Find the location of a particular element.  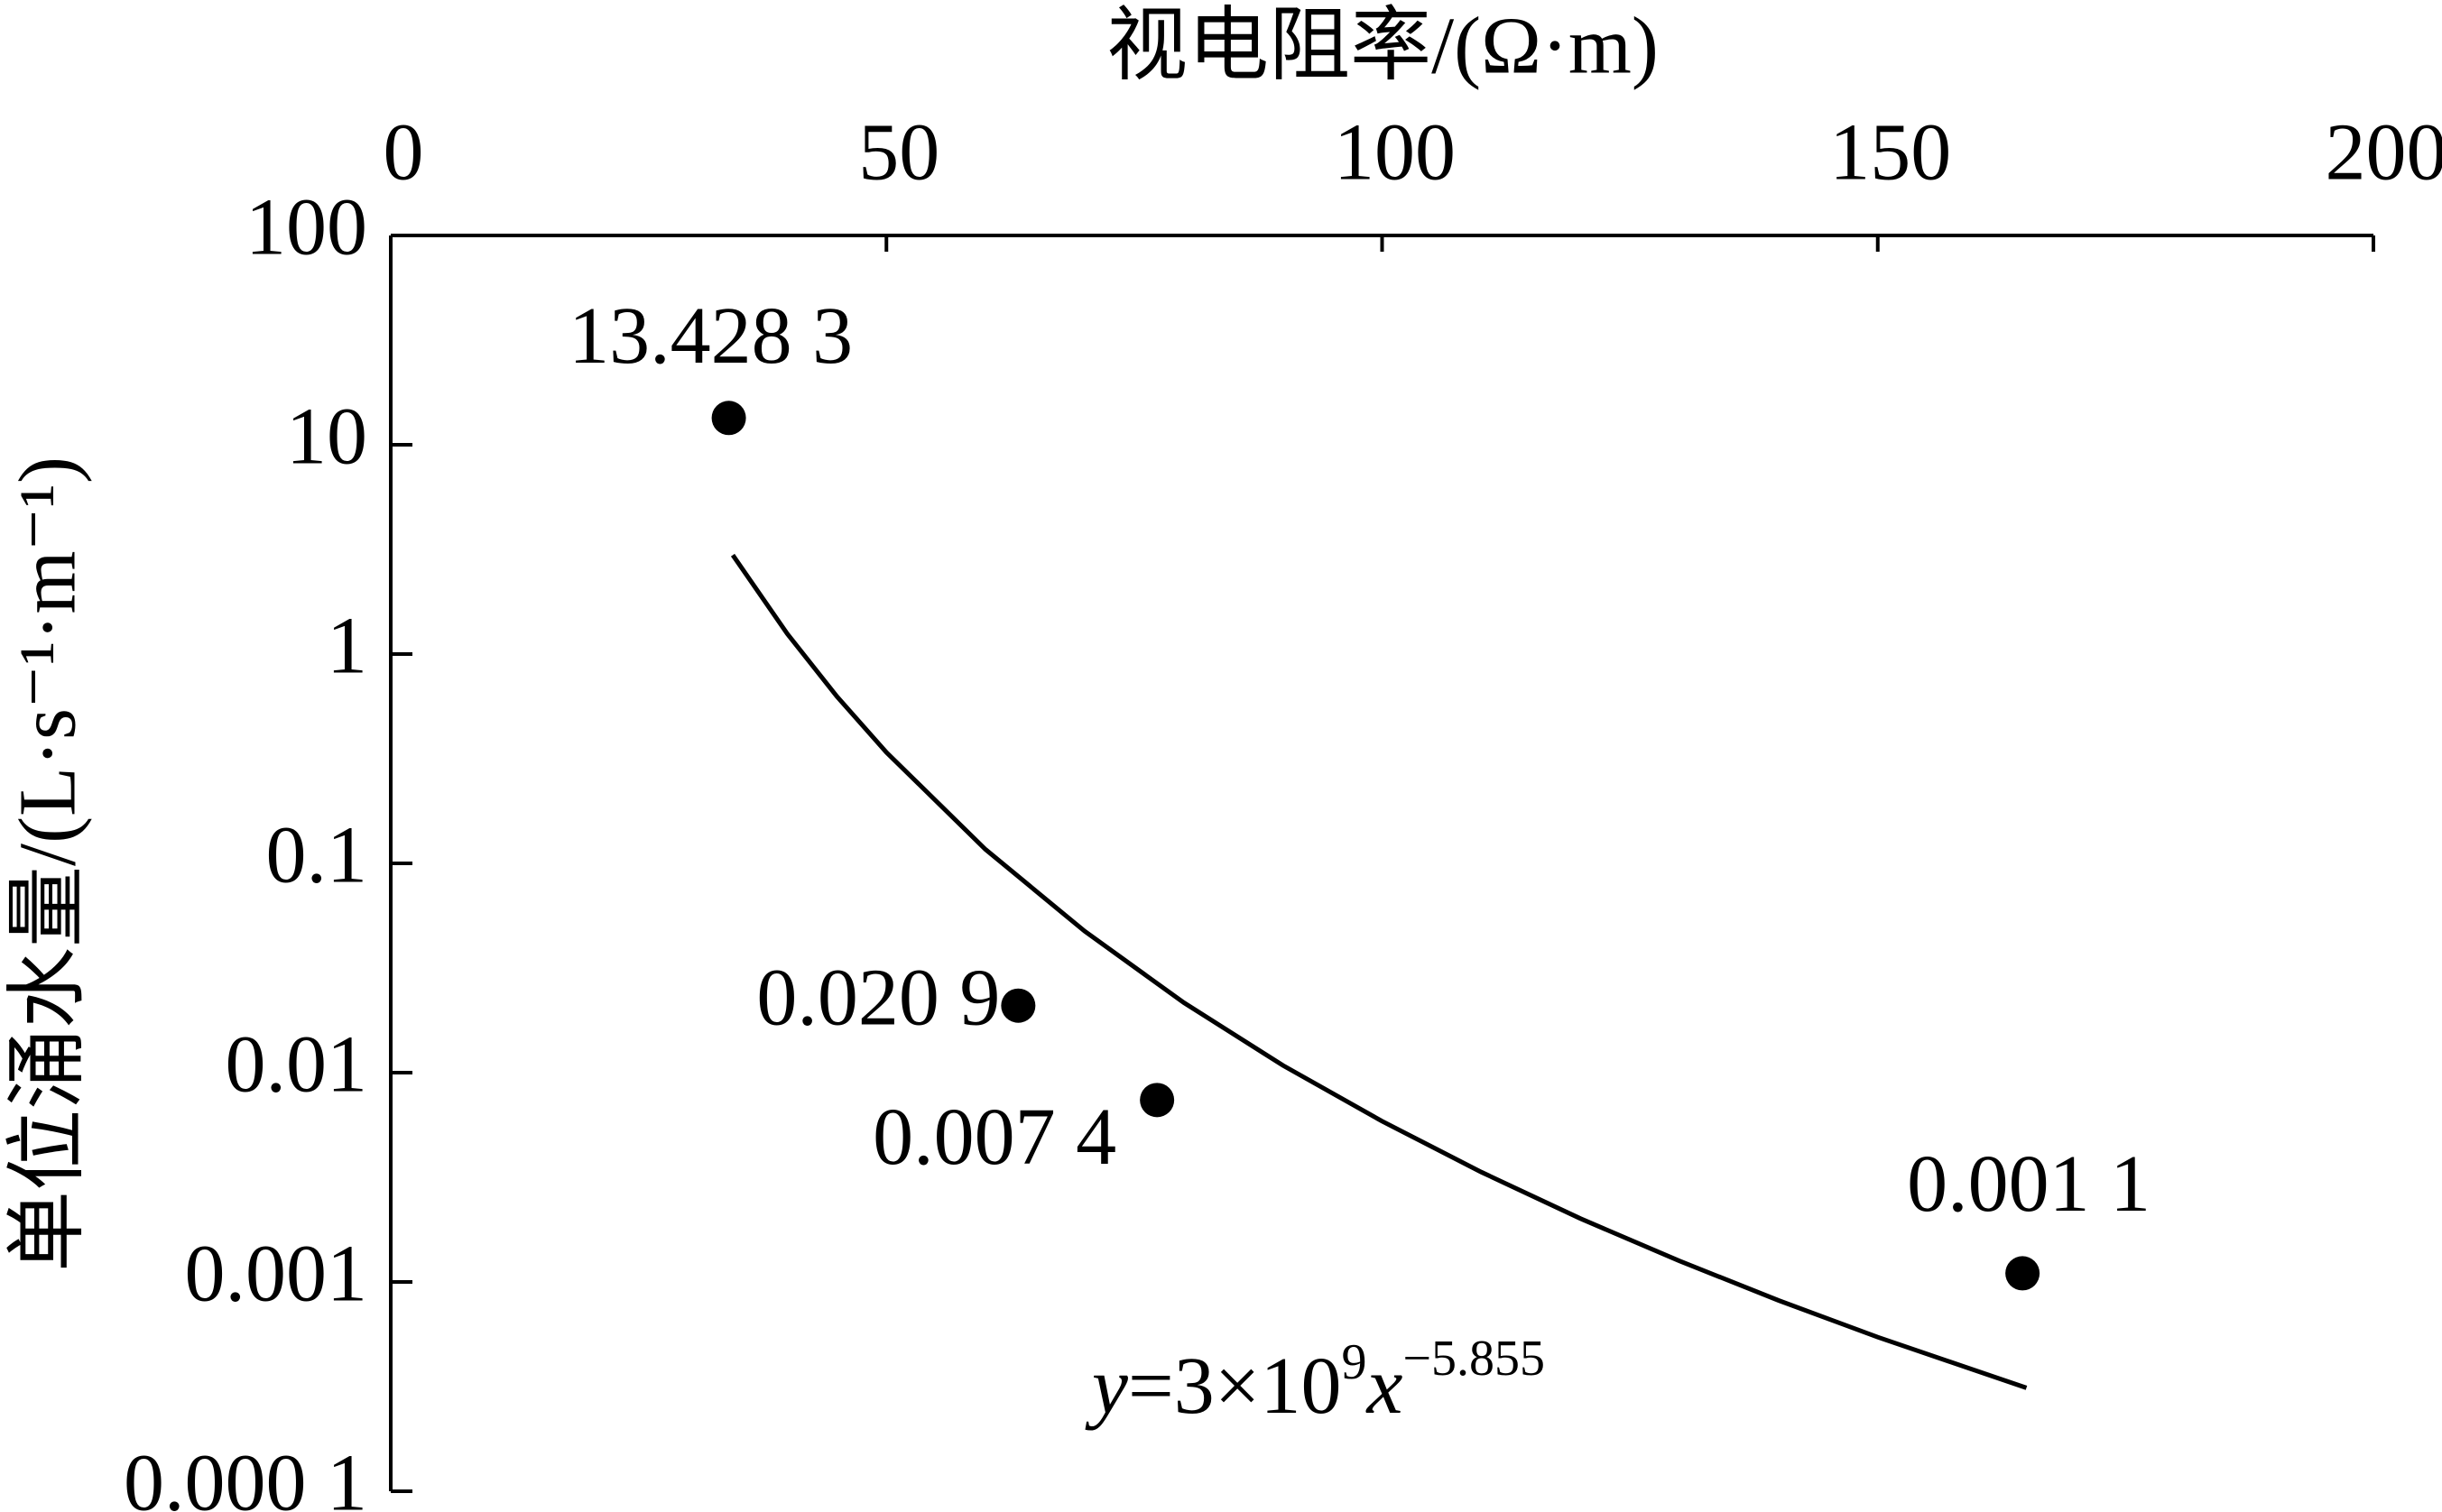

data-label: 0.007 4 is located at coordinates (994, 1137).